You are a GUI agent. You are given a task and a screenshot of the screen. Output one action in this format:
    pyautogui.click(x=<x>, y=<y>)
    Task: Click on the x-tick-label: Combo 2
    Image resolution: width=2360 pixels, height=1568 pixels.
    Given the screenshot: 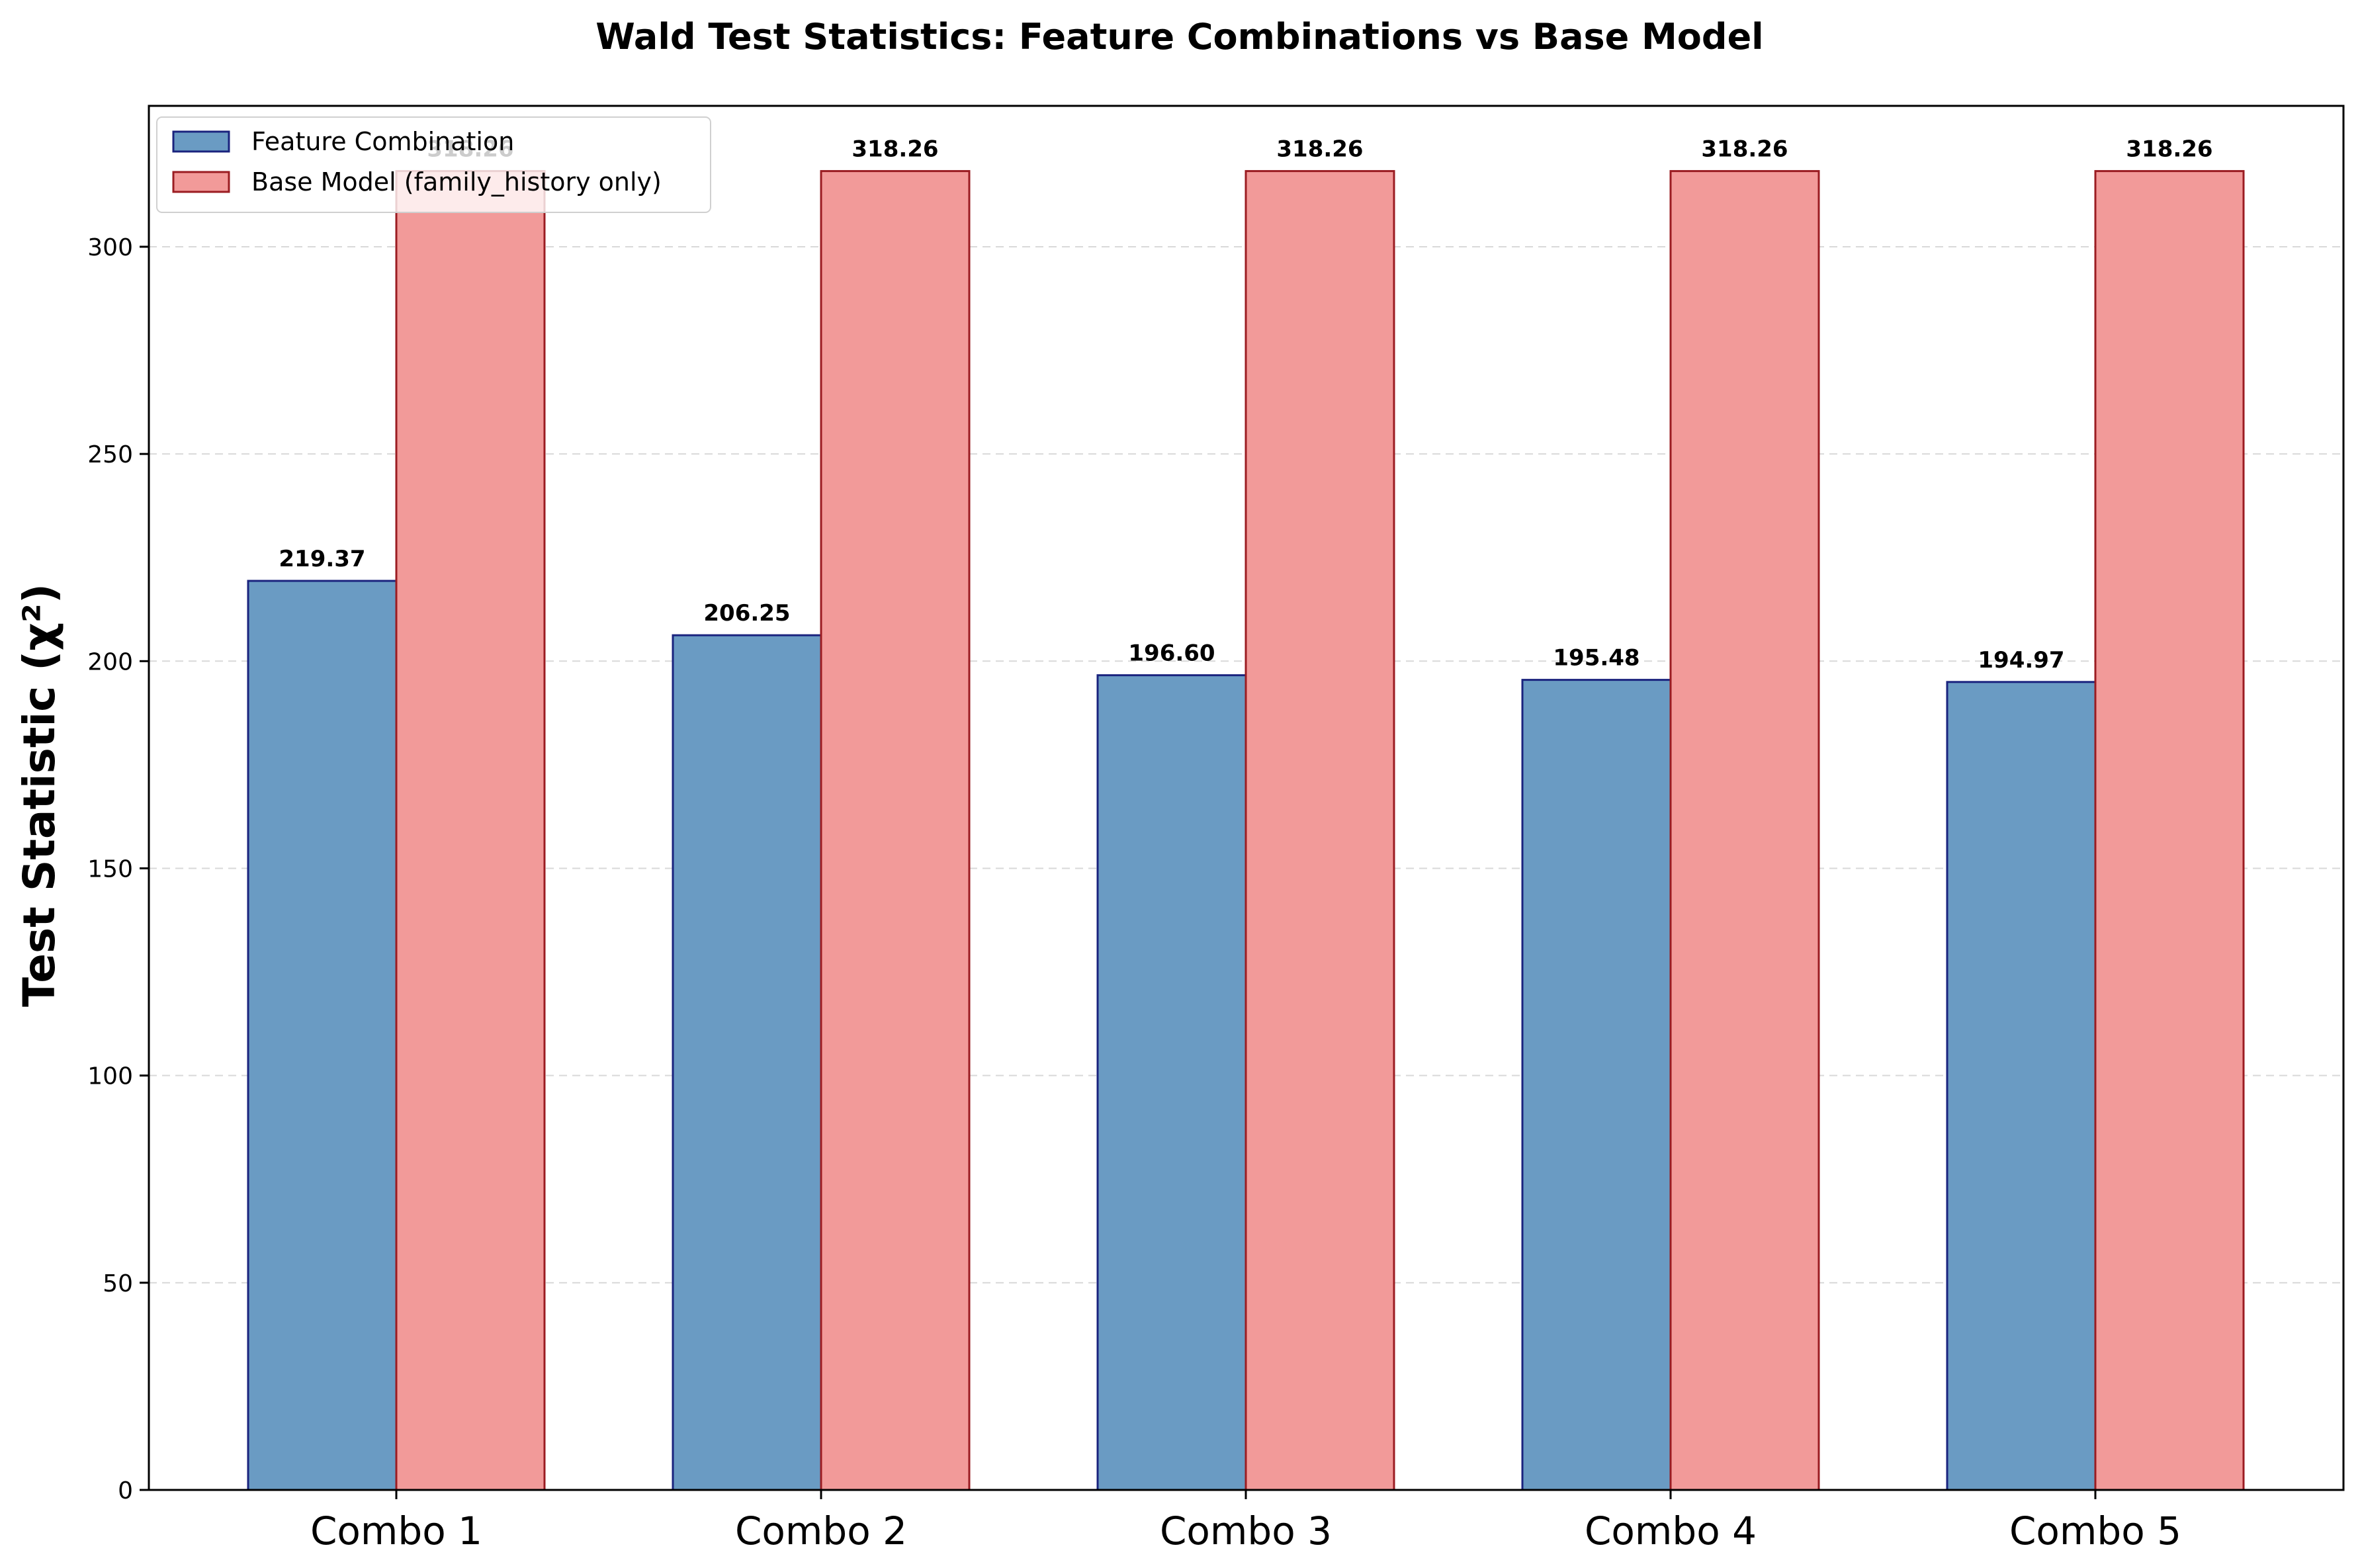 What is the action you would take?
    pyautogui.click(x=821, y=1530)
    